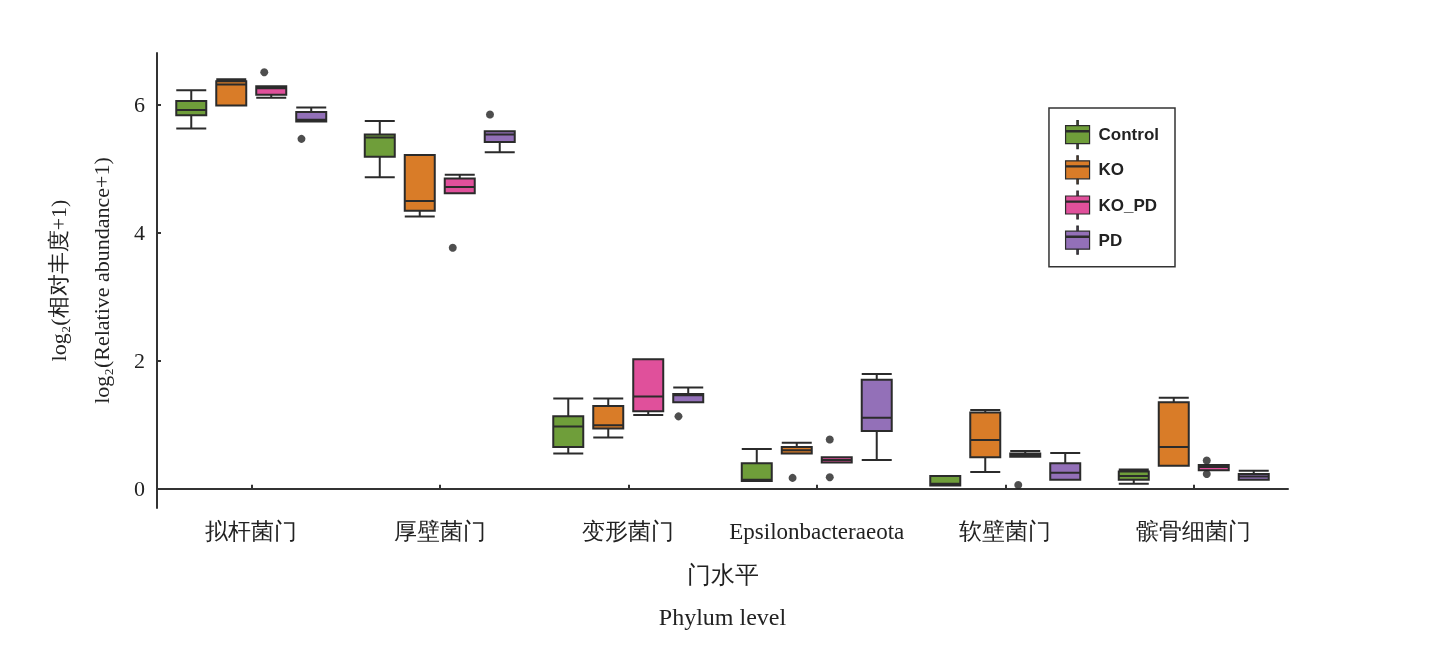 The height and width of the screenshot is (651, 1438). I want to click on y-tick-label: 4, so click(139, 232).